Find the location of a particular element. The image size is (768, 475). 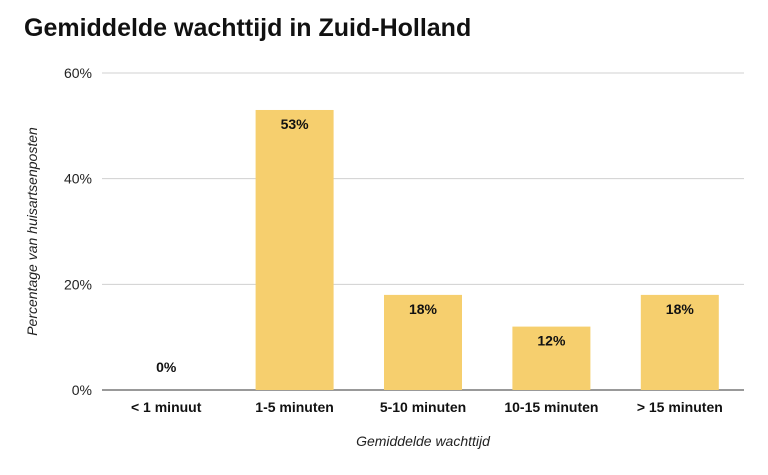

data-label: 53% is located at coordinates (295, 124).